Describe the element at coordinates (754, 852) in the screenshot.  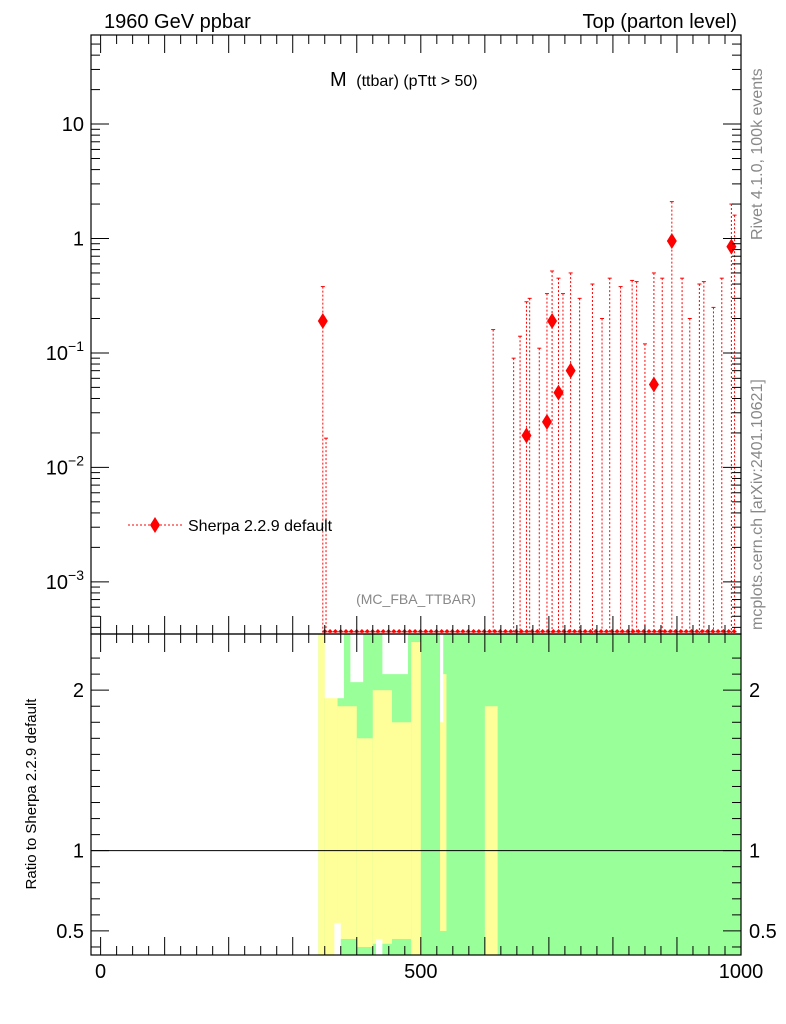
I see `ratio-y-tick-label-right: 1` at that location.